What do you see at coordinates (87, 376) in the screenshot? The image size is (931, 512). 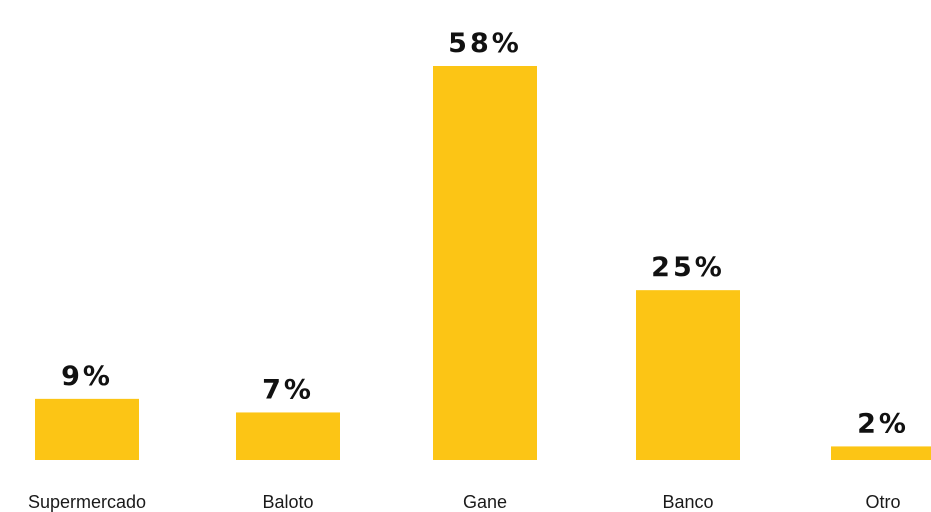 I see `value-label-supermercado: 9%` at bounding box center [87, 376].